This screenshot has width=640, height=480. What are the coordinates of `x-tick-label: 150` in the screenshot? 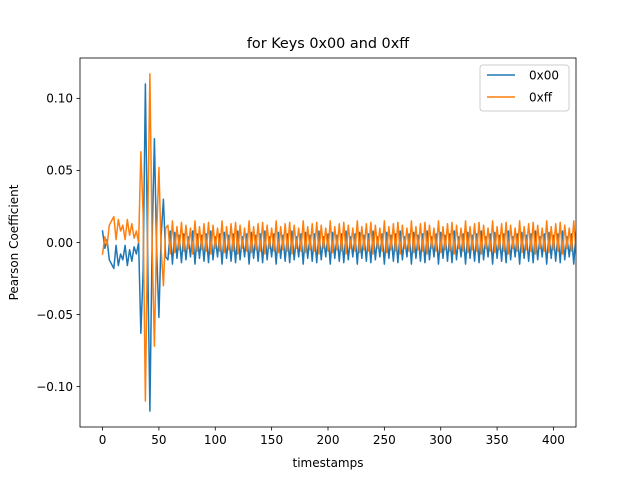 It's located at (271, 440).